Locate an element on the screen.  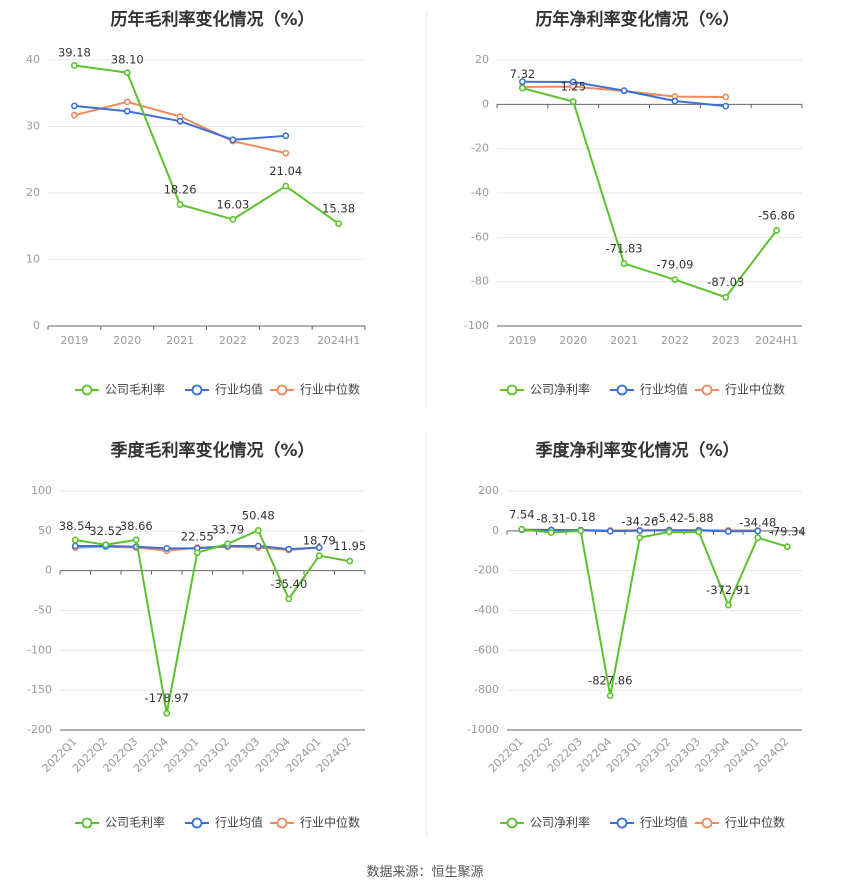
legend-item-company: 公司净利率 is located at coordinates (545, 822).